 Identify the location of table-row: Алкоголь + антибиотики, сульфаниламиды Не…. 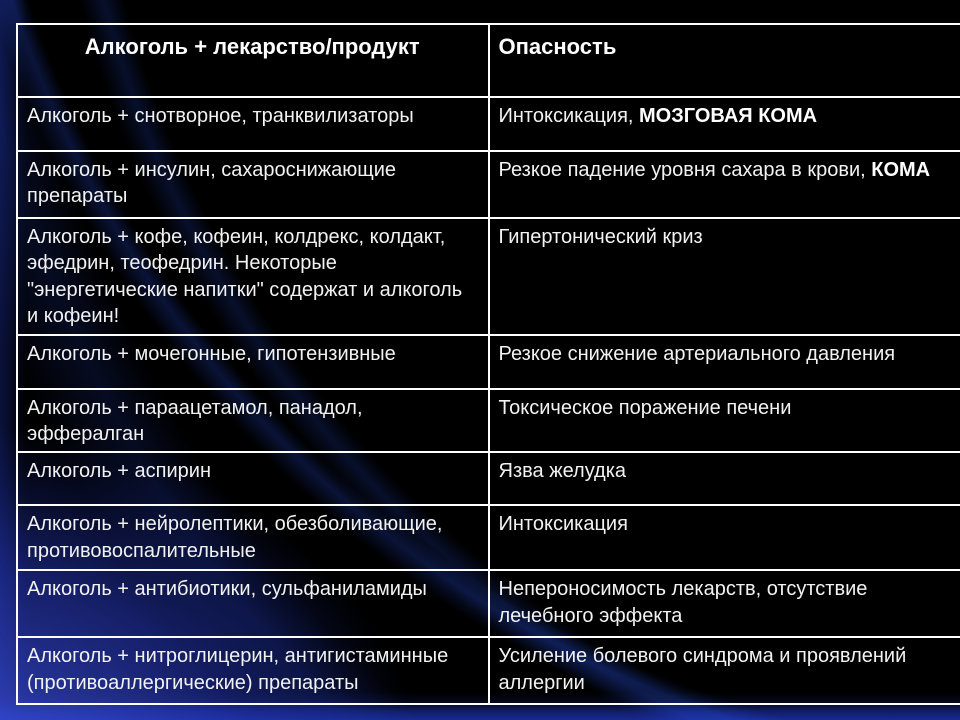
(488, 604).